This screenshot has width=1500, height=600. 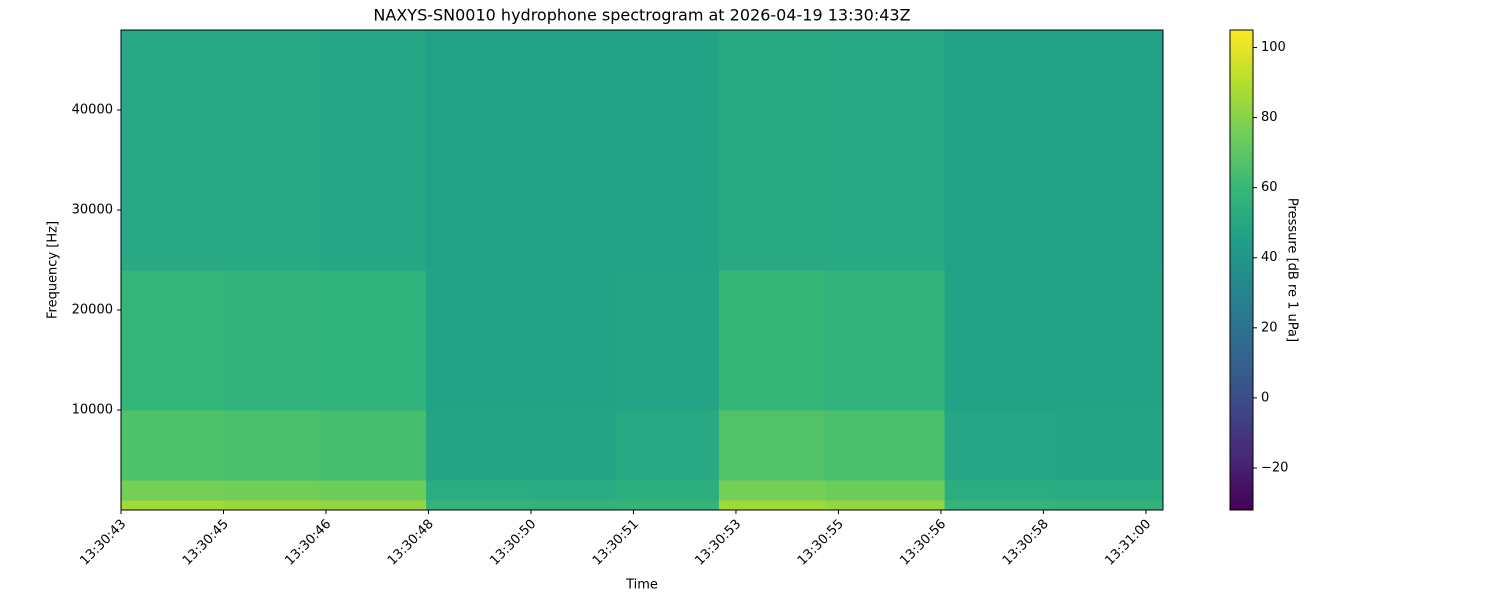 I want to click on x-tick-label: 13:30:48, so click(x=411, y=543).